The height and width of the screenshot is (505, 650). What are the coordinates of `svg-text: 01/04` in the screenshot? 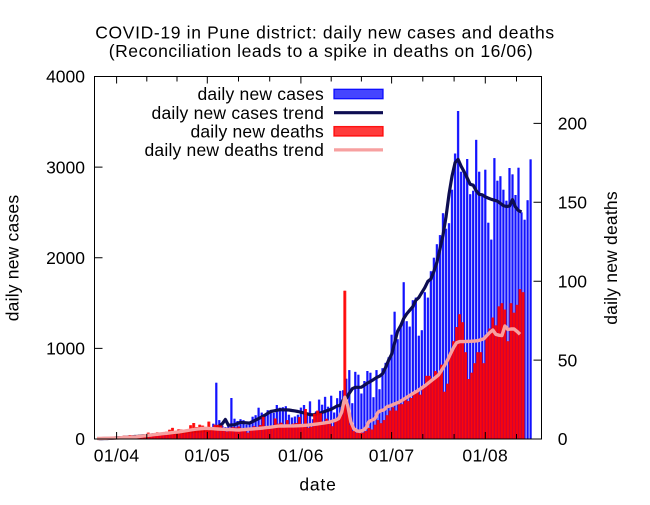 It's located at (117, 456).